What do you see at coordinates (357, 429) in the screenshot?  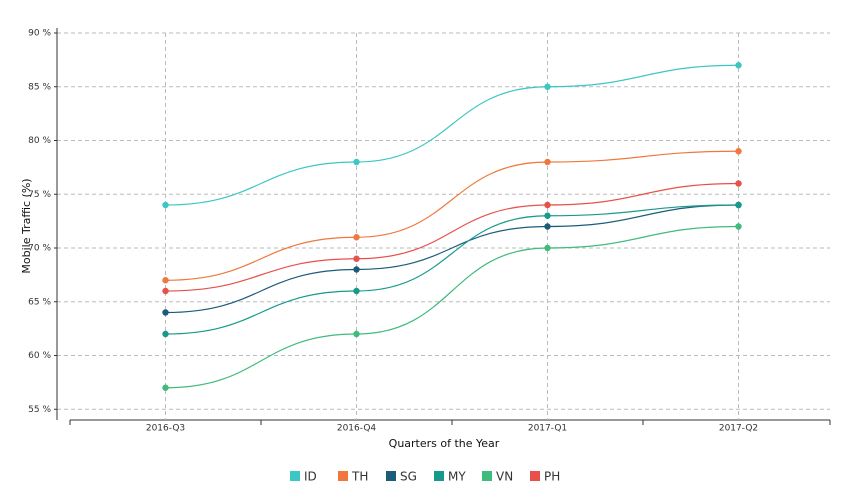 I see `x-tick-label: 2016-Q4` at bounding box center [357, 429].